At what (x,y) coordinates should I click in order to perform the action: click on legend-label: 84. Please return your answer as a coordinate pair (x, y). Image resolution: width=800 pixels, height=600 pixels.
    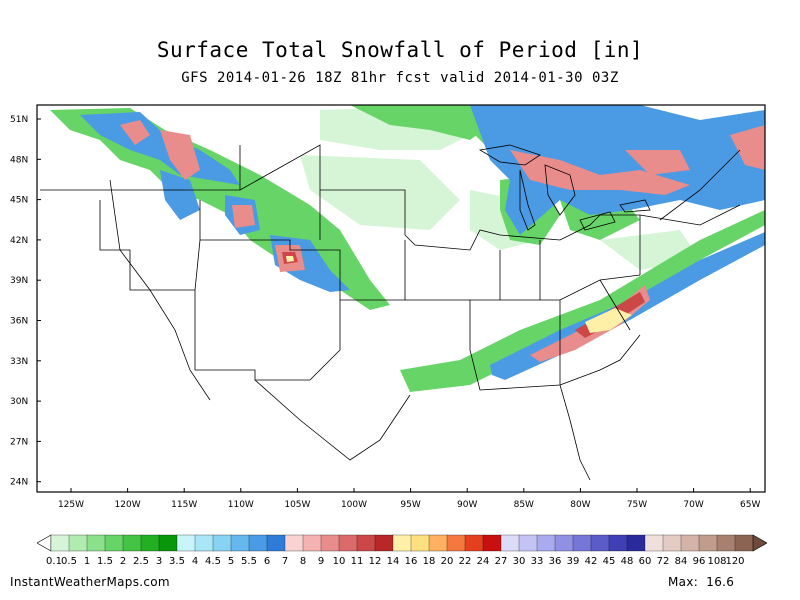
    Looking at the image, I should click on (681, 561).